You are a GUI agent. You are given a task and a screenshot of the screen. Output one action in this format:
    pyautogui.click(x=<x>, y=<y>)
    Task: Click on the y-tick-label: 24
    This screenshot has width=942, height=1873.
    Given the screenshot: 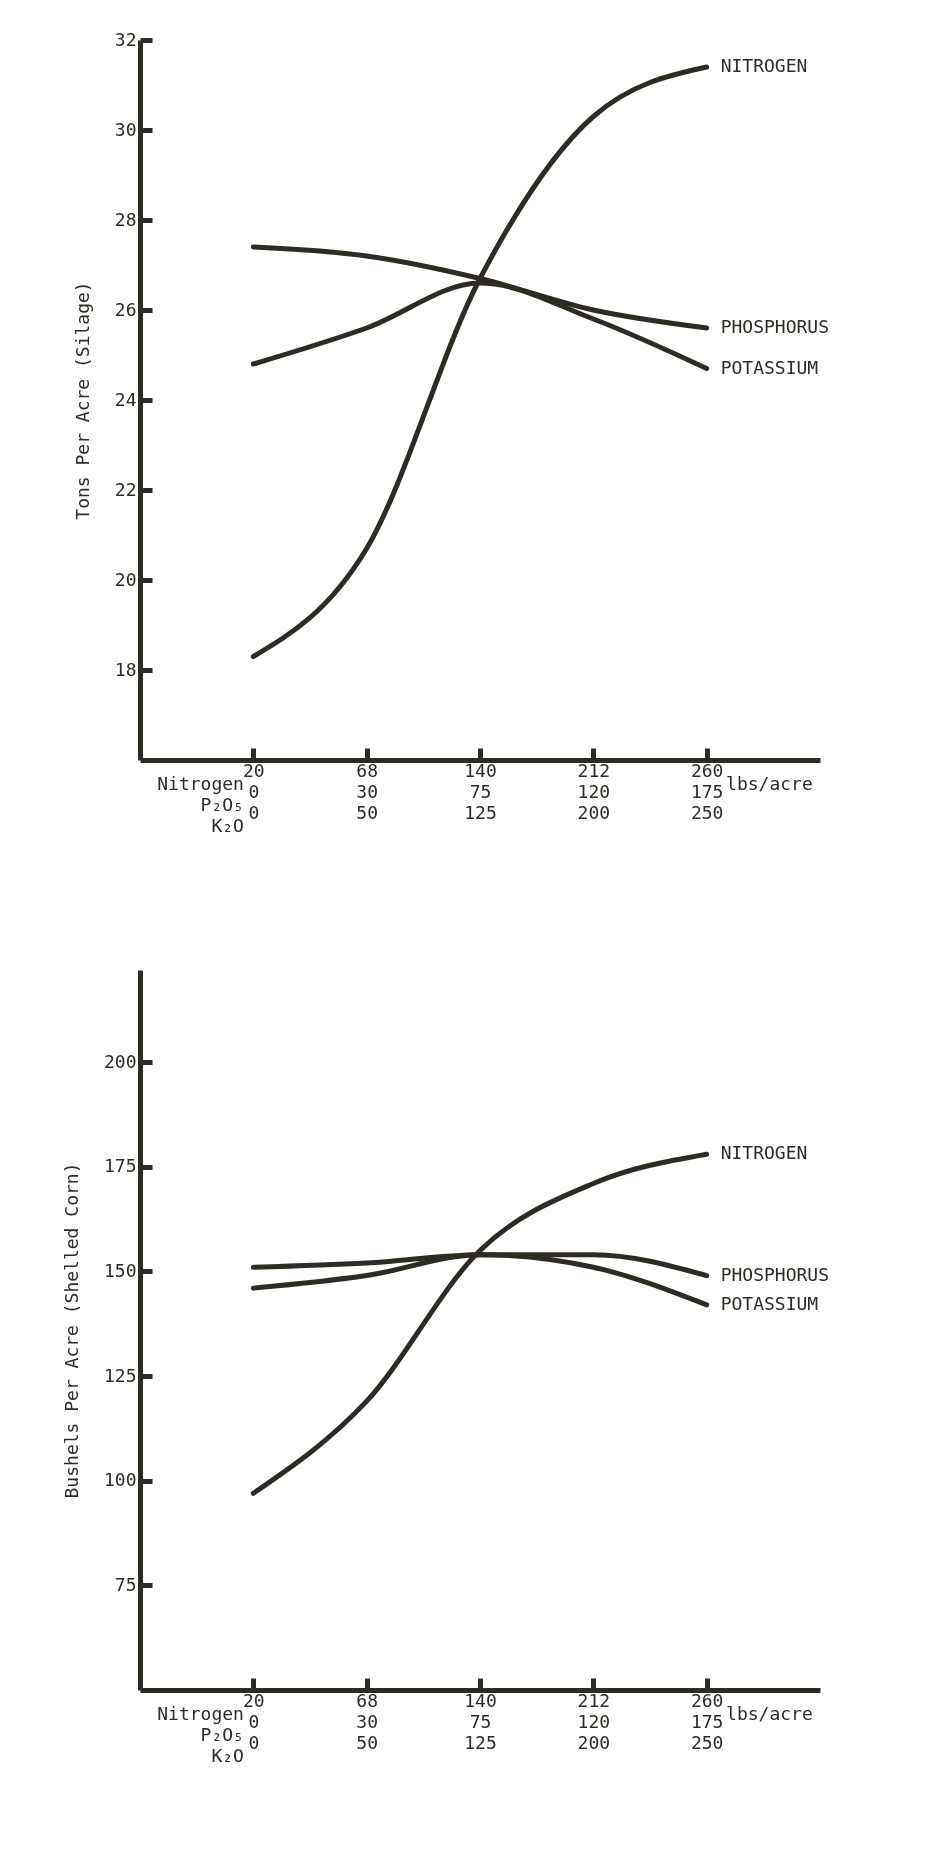 What is the action you would take?
    pyautogui.click(x=125, y=399)
    